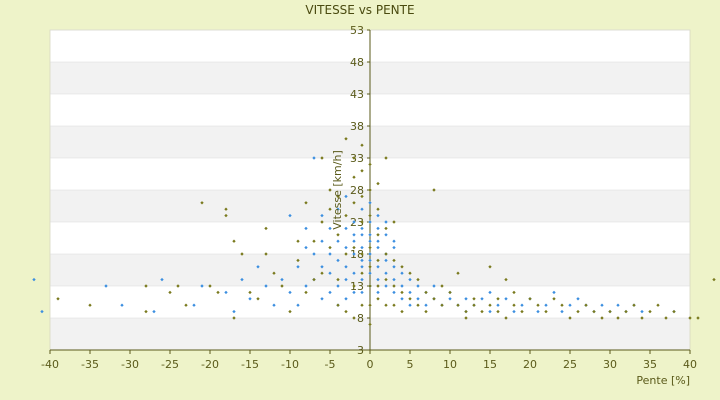 This screenshot has height=400, width=720. Describe the element at coordinates (663, 380) in the screenshot. I see `x-axis-title: Pente [%]` at that location.